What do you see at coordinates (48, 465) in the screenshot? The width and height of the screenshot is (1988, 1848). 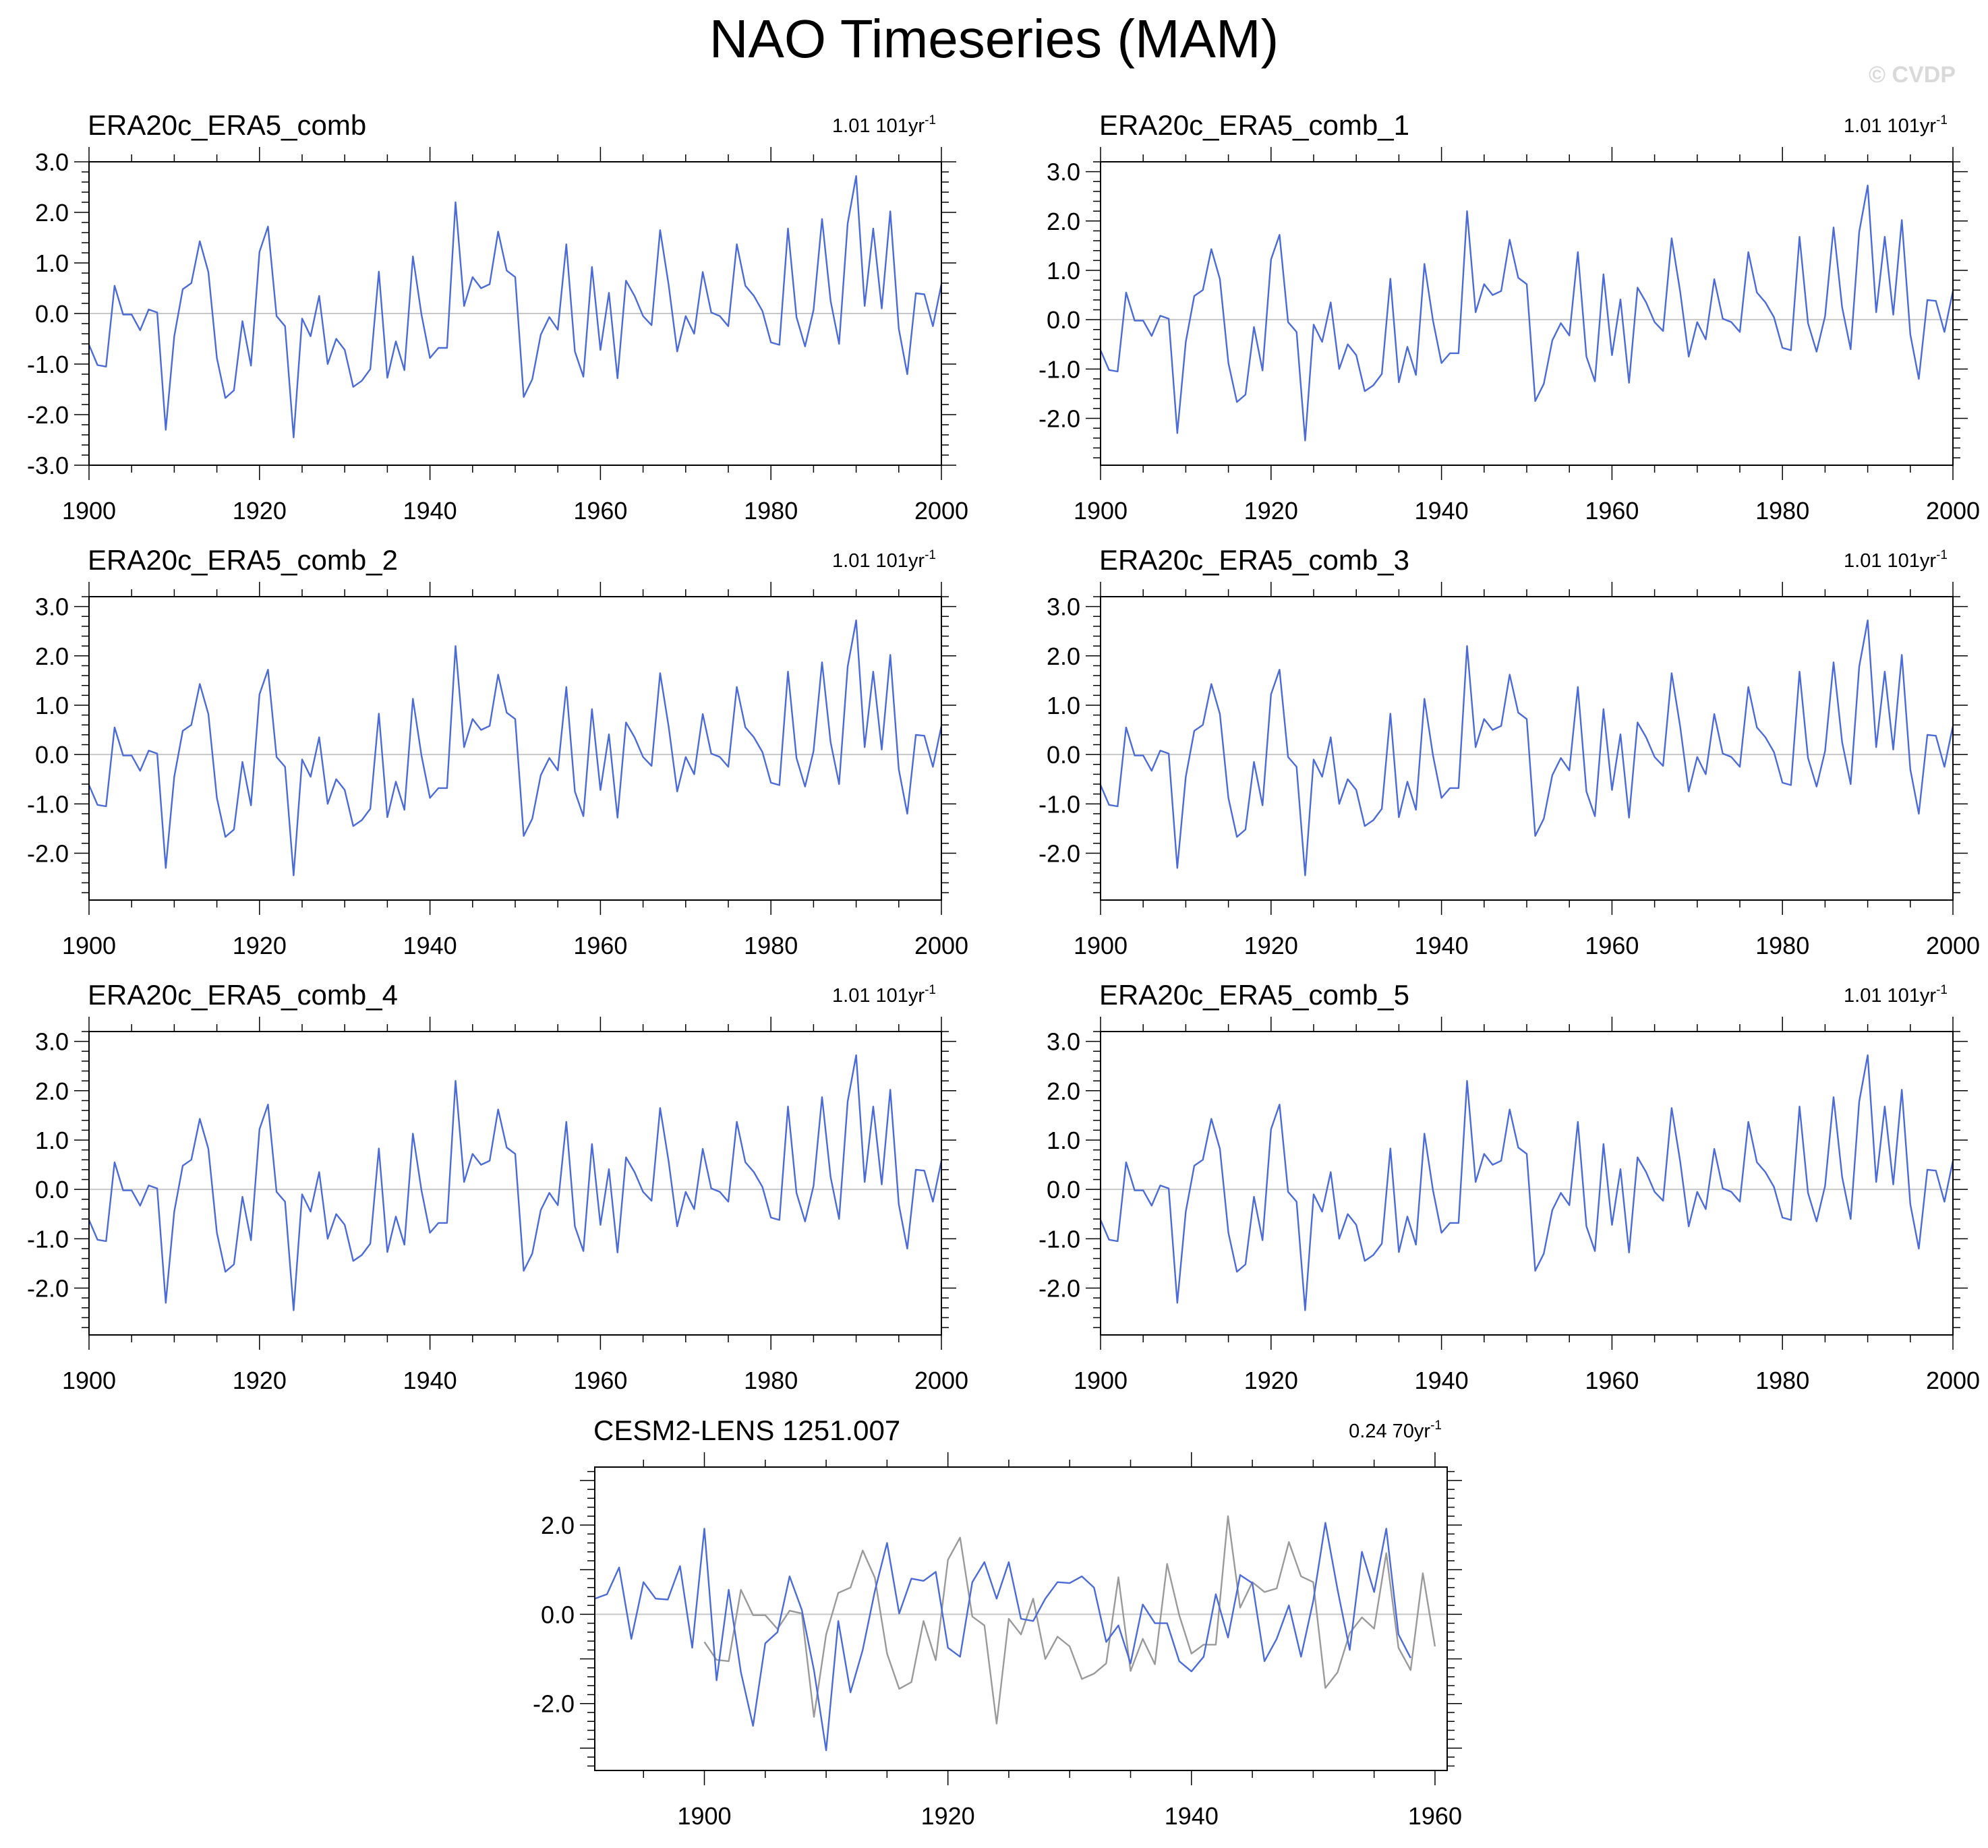 I see `y-tick-label: -3.0` at bounding box center [48, 465].